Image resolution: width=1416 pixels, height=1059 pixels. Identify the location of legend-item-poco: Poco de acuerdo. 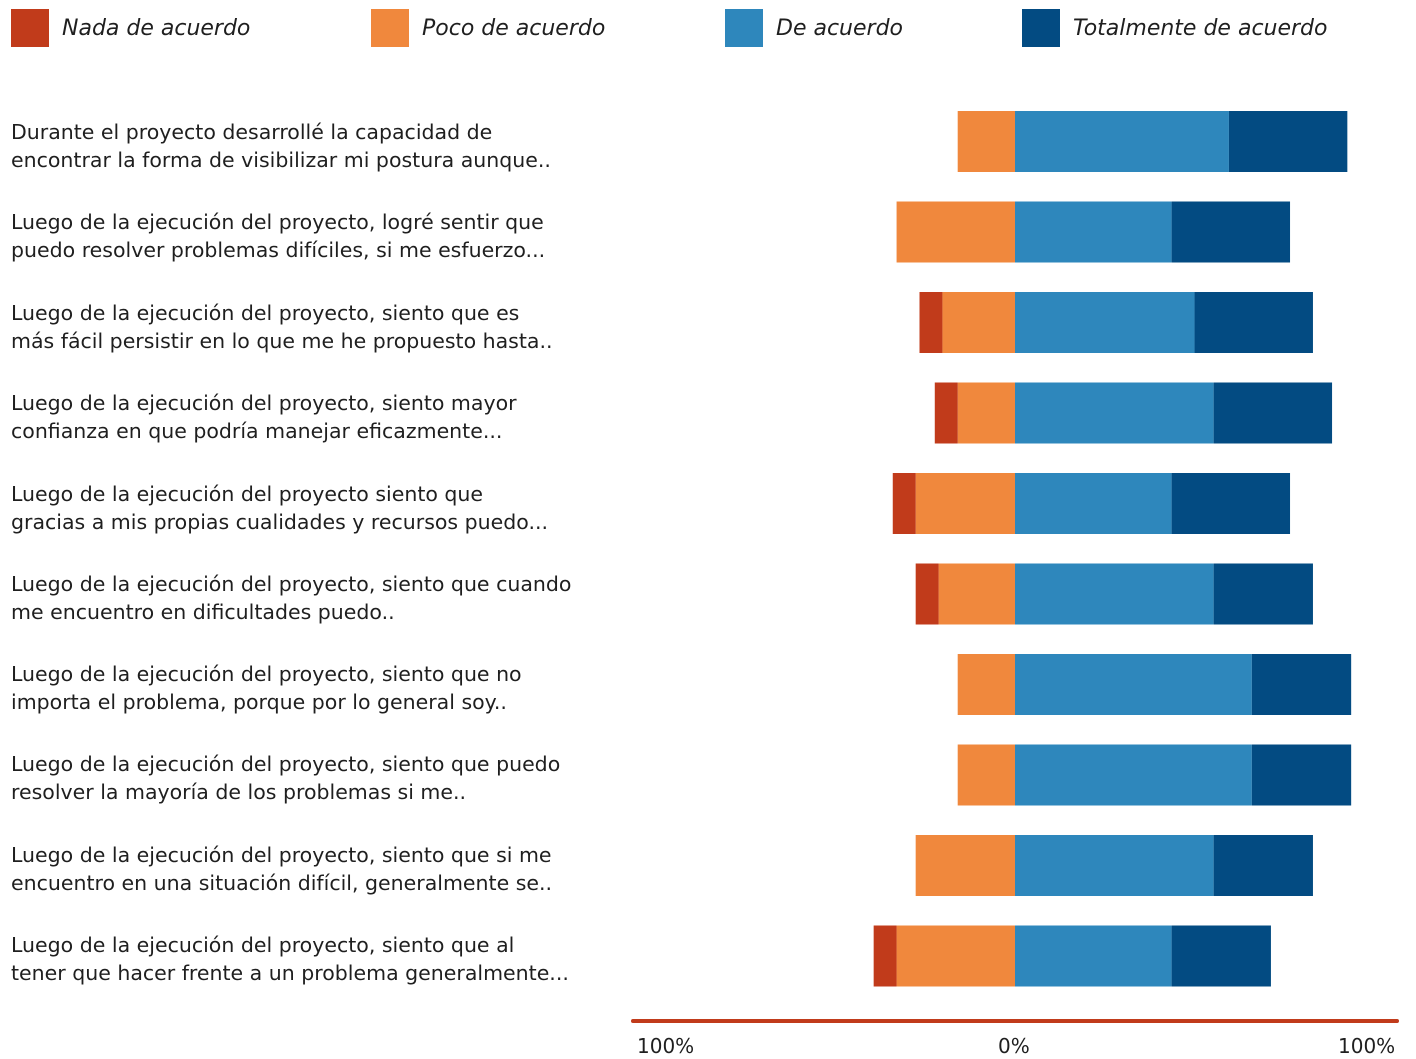
(488, 28).